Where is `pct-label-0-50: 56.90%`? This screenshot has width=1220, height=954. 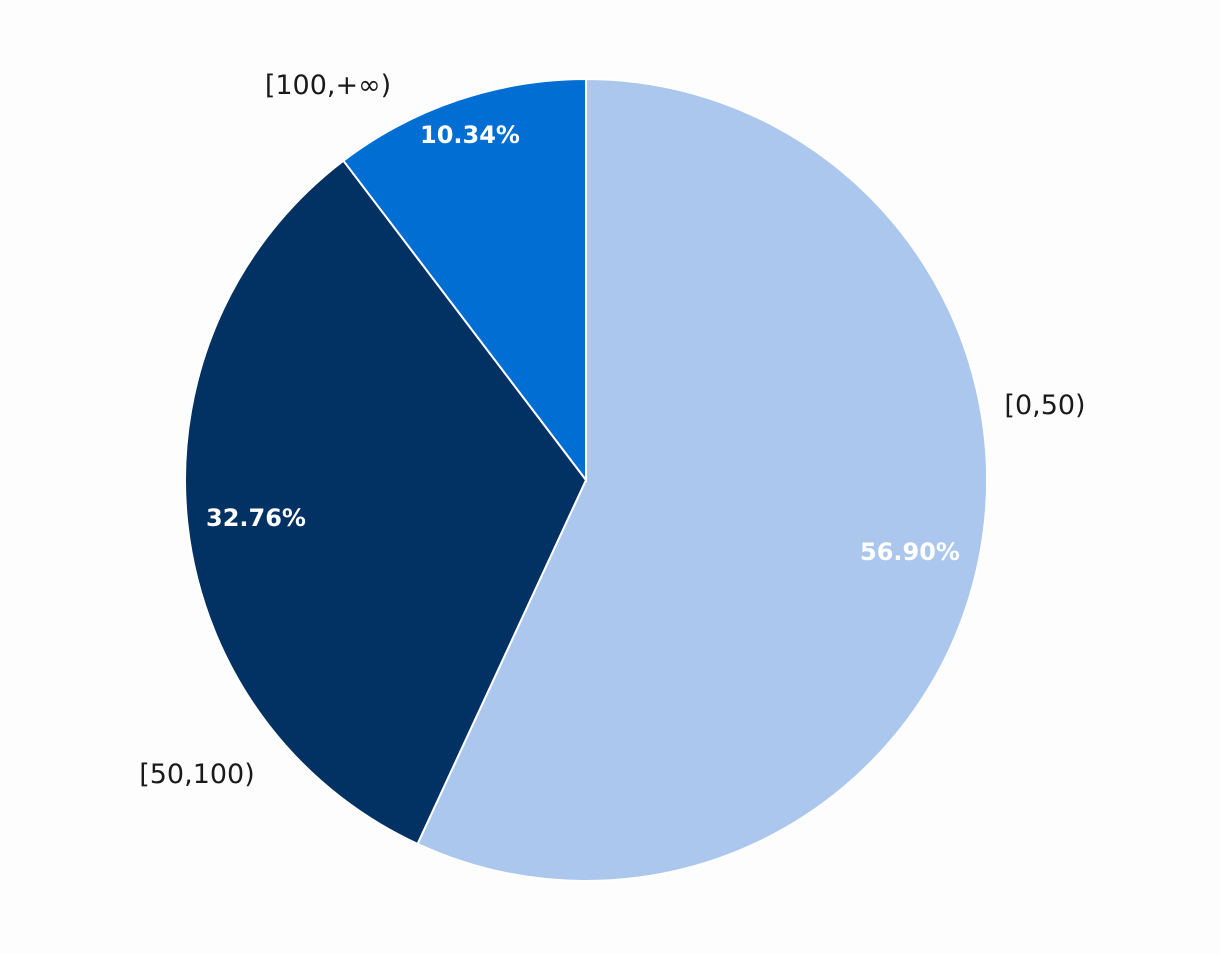
pct-label-0-50: 56.90% is located at coordinates (910, 552).